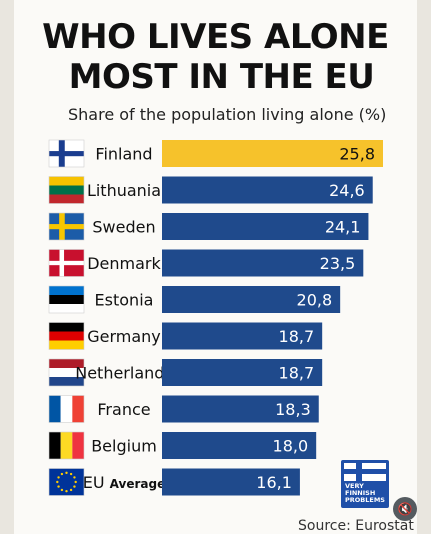 The width and height of the screenshot is (431, 534). I want to click on lithuania-flag-icon, so click(66, 190).